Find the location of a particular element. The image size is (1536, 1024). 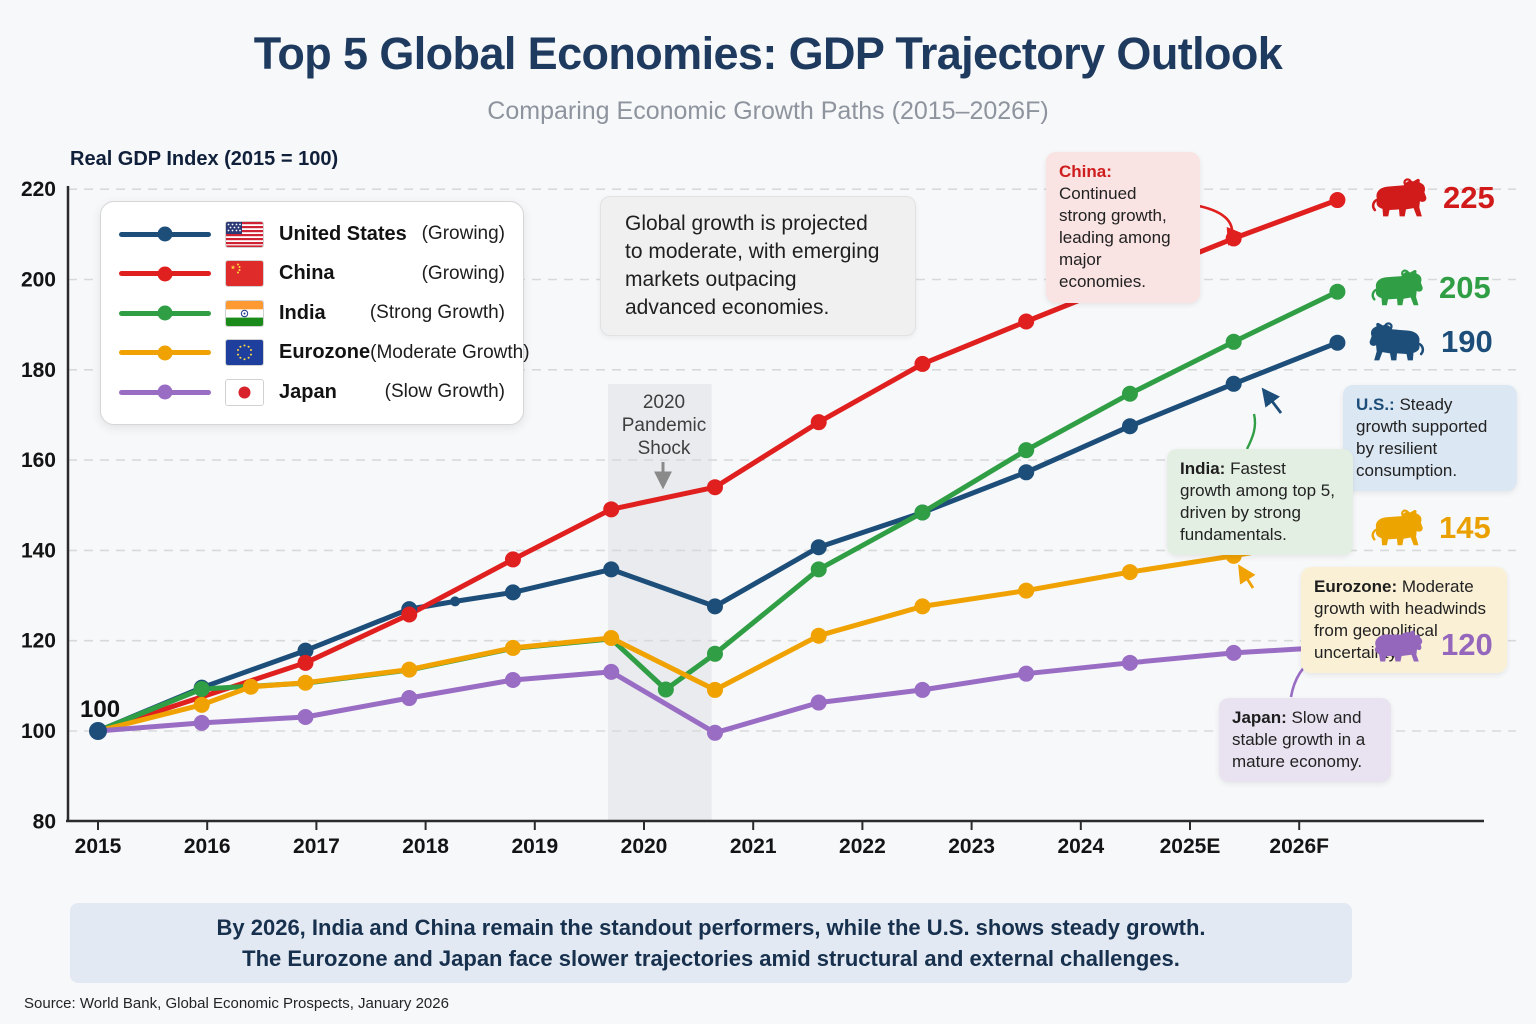

point-euro-2024.45 is located at coordinates (1129, 572).